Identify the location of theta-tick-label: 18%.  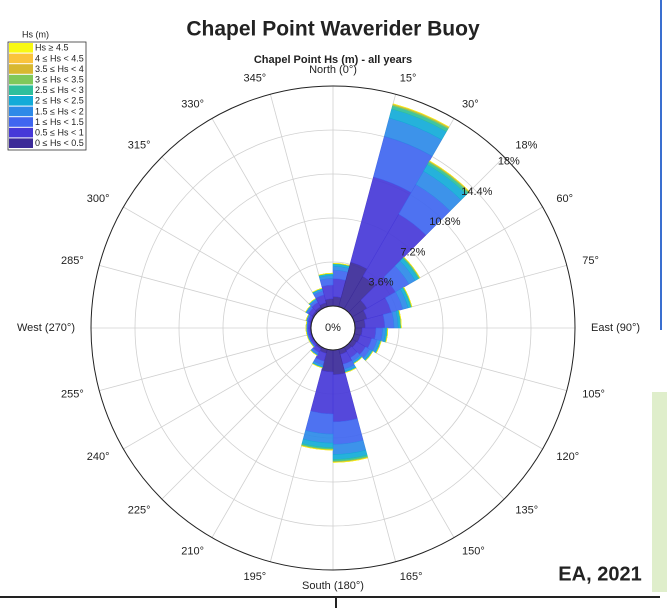
(526, 145).